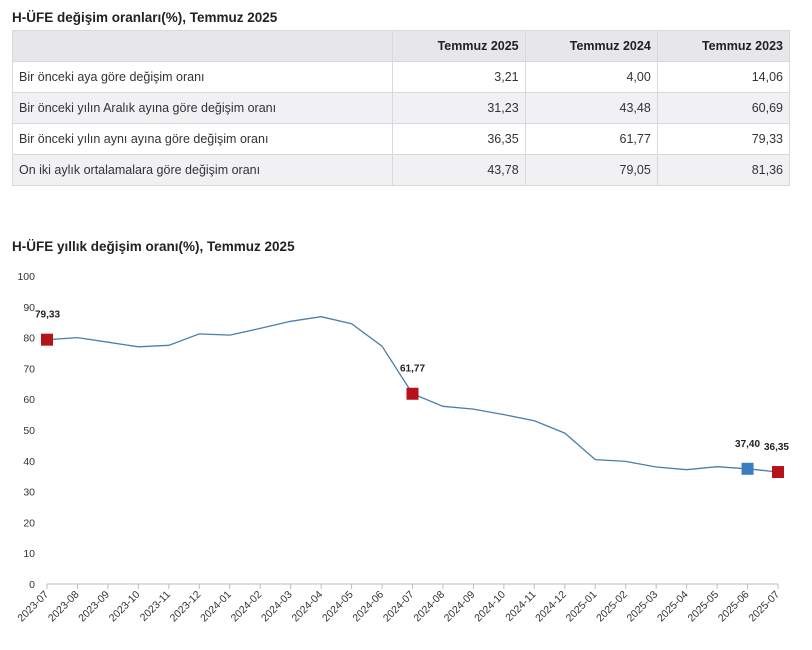 This screenshot has height=650, width=812. I want to click on cell-value: 4,00, so click(591, 77).